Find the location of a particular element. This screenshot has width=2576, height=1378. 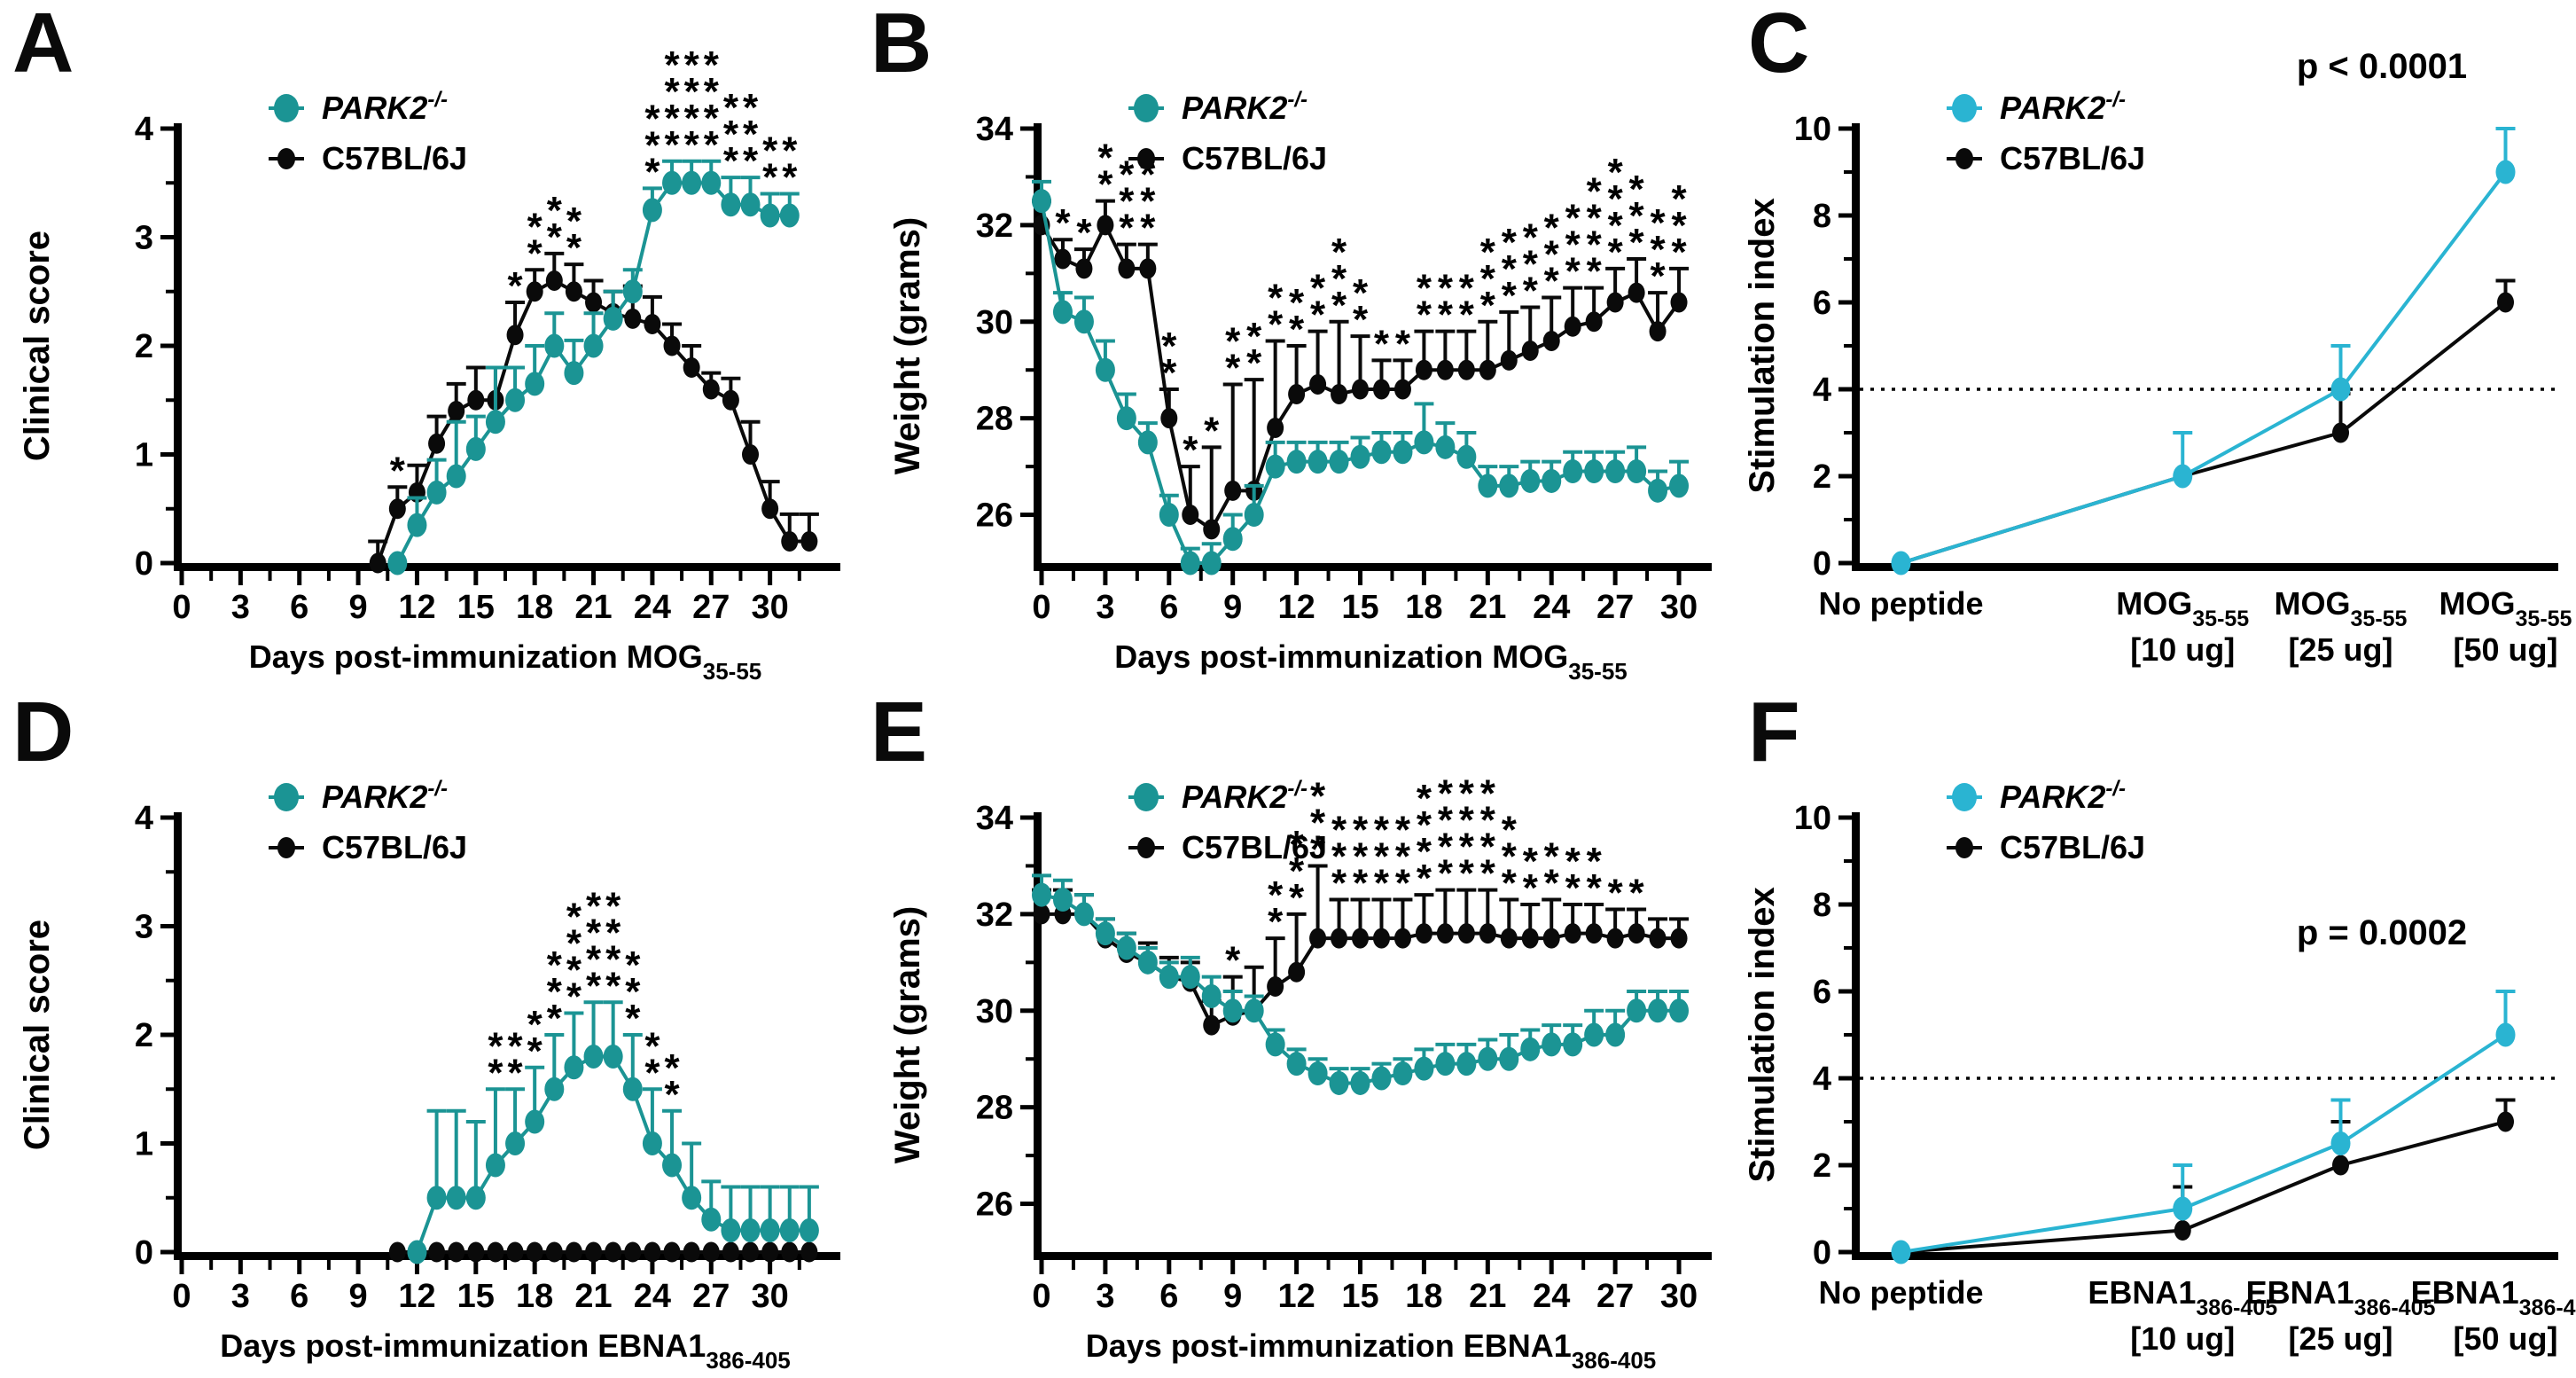

y-tick-label: 2 is located at coordinates (144, 346).